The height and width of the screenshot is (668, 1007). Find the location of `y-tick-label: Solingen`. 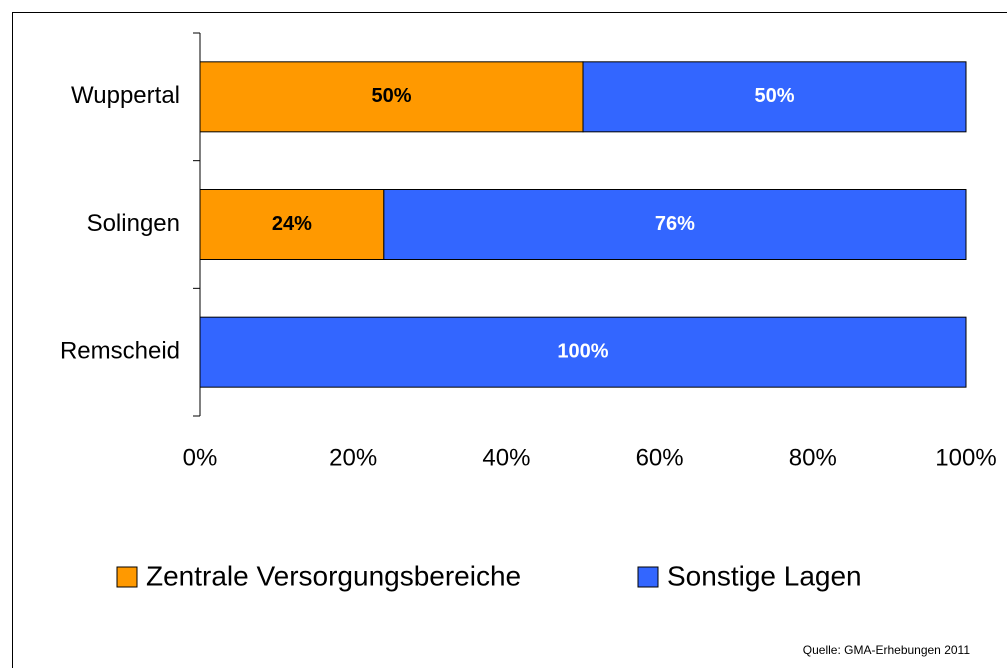

y-tick-label: Solingen is located at coordinates (133, 223).